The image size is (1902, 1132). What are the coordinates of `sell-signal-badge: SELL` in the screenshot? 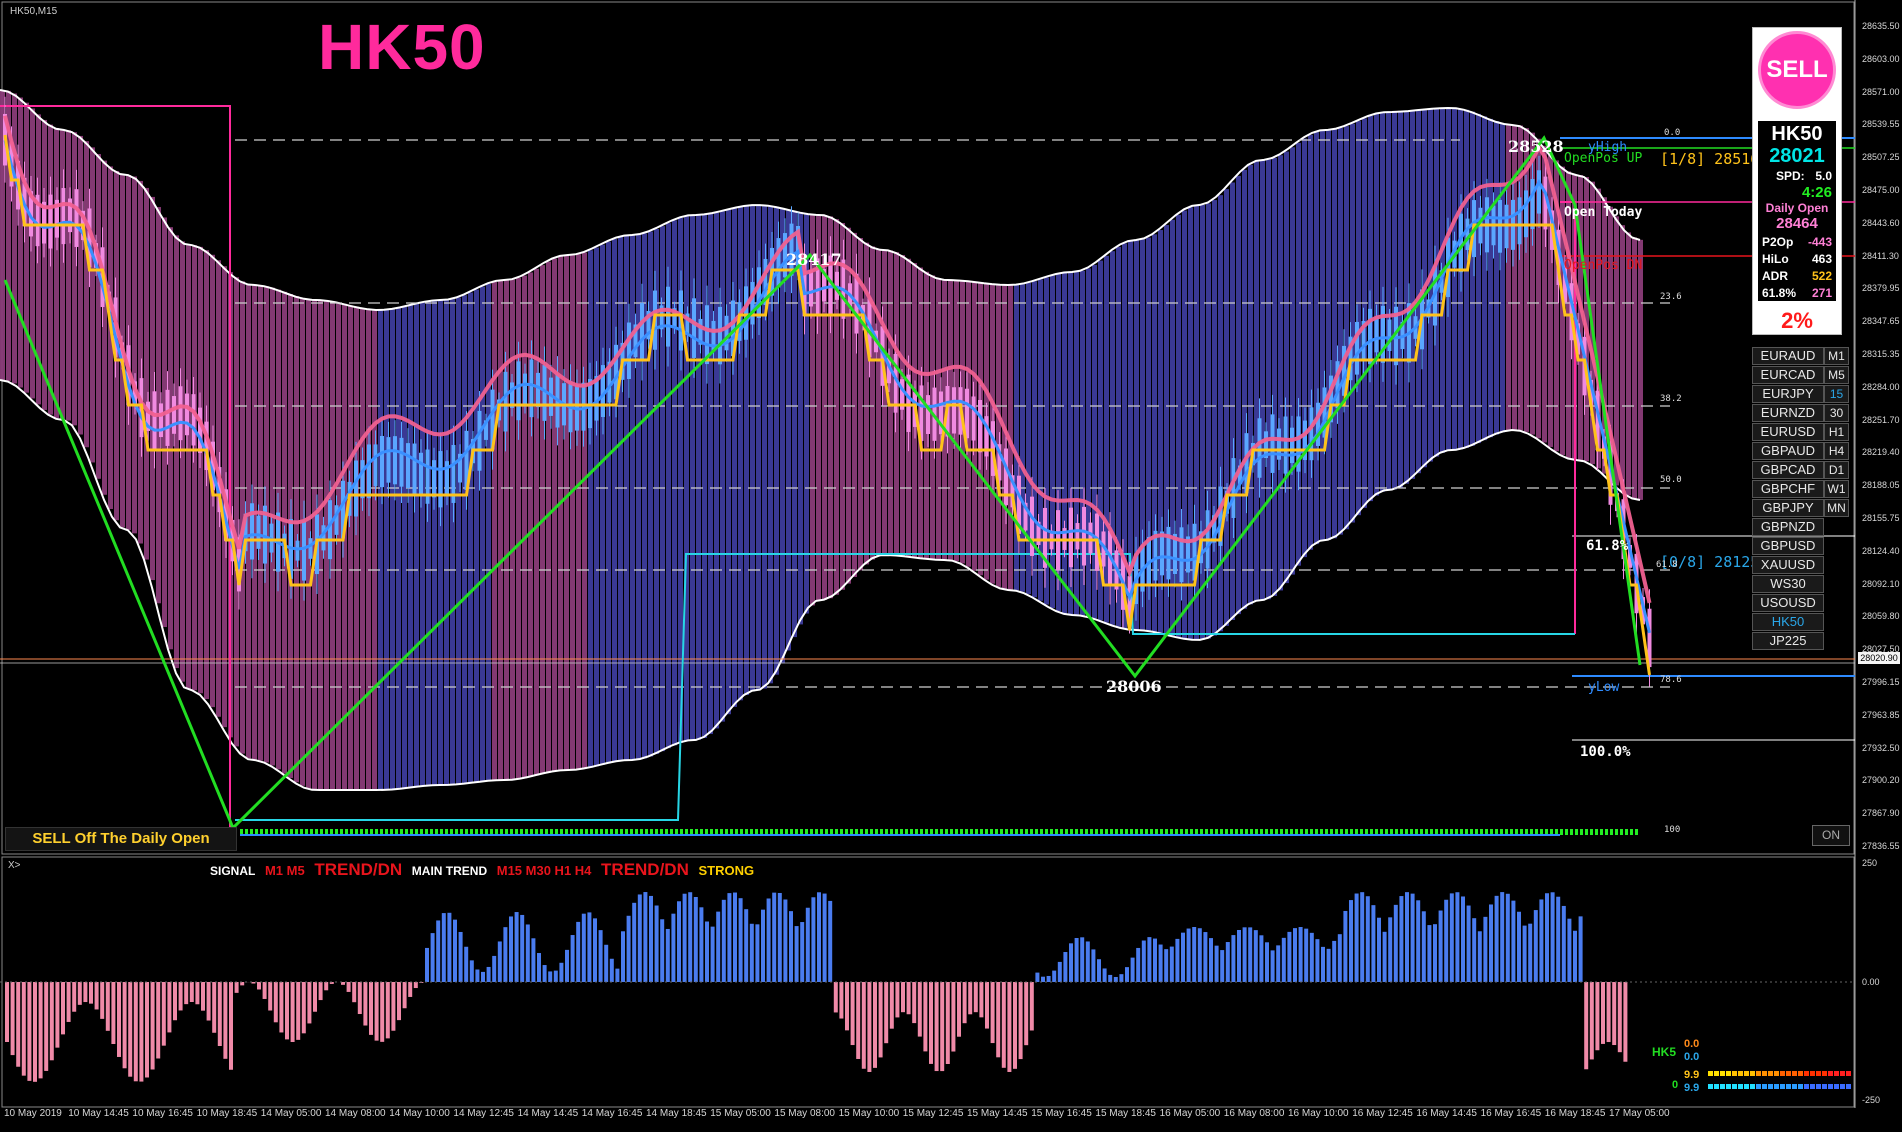 It's located at (1797, 70).